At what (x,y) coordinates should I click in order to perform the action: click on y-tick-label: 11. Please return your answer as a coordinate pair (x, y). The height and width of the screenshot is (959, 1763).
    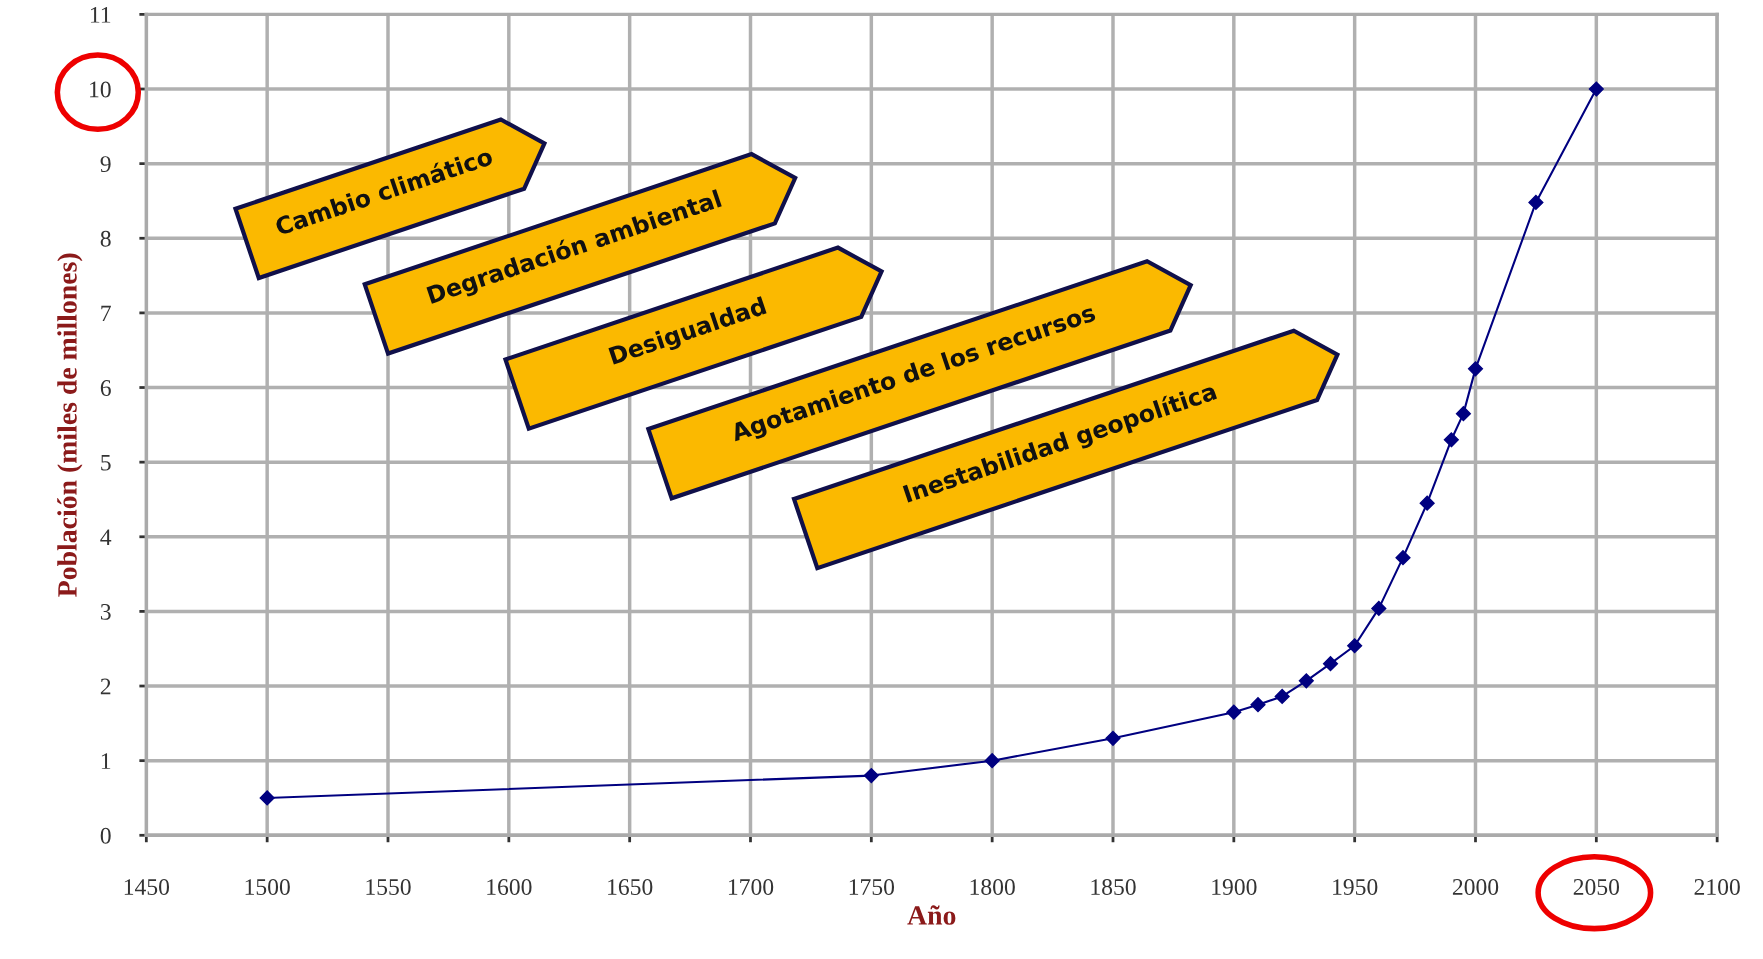
    Looking at the image, I should click on (100, 14).